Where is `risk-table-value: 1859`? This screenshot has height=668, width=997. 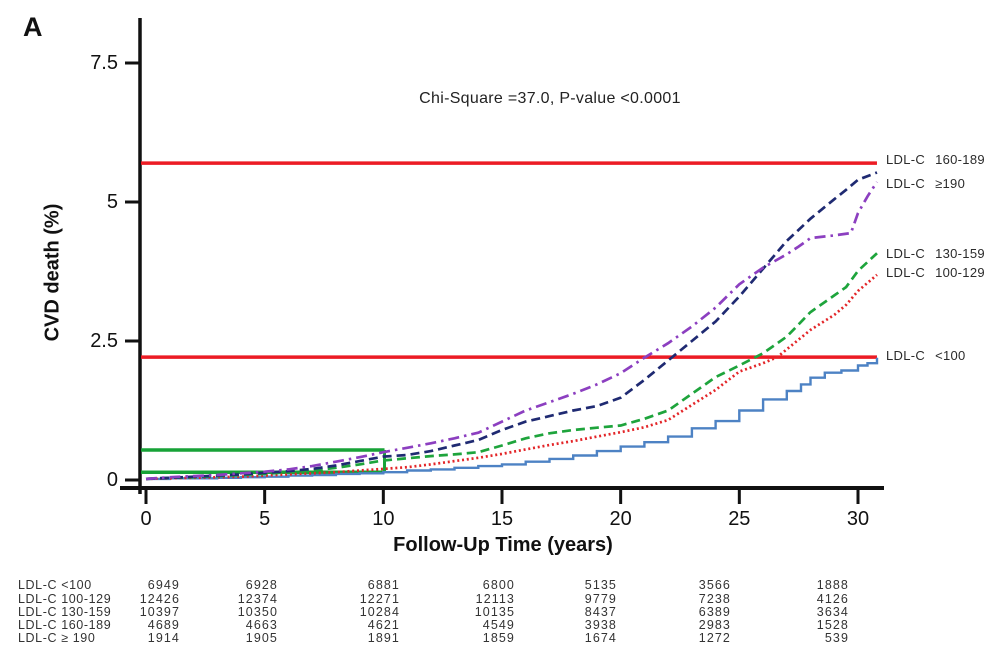 risk-table-value: 1859 is located at coordinates (498, 638).